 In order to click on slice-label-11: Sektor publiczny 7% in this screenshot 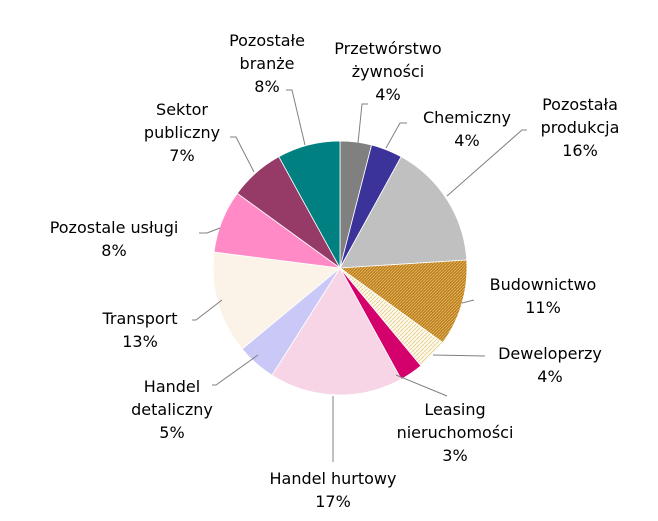, I will do `click(182, 132)`.